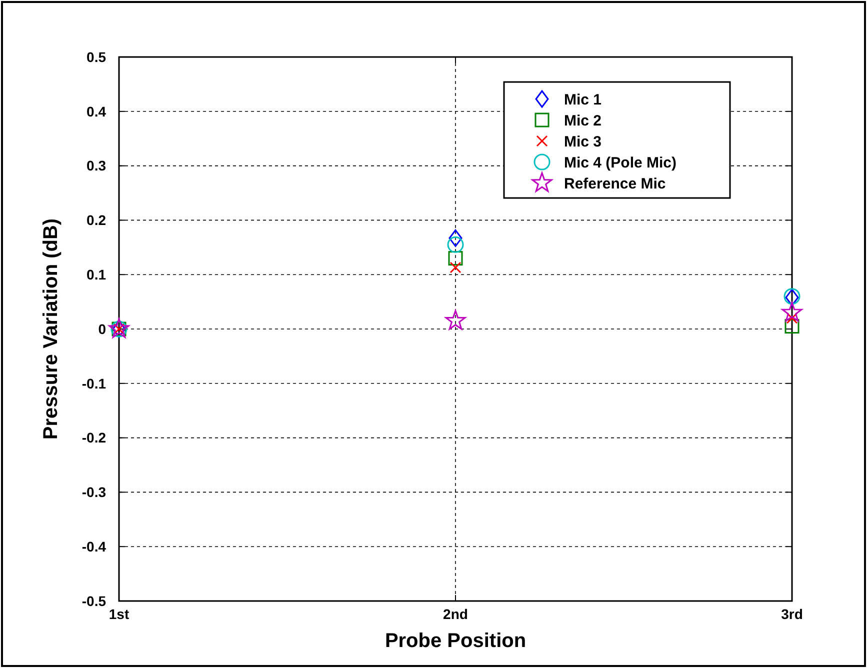 The width and height of the screenshot is (867, 668). What do you see at coordinates (455, 641) in the screenshot?
I see `x-axis-title: Probe Position` at bounding box center [455, 641].